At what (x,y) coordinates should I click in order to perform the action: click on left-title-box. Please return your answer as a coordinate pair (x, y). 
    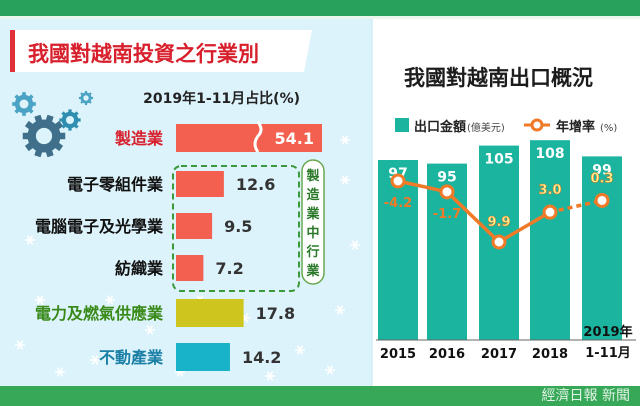
    Looking at the image, I should click on (161, 51).